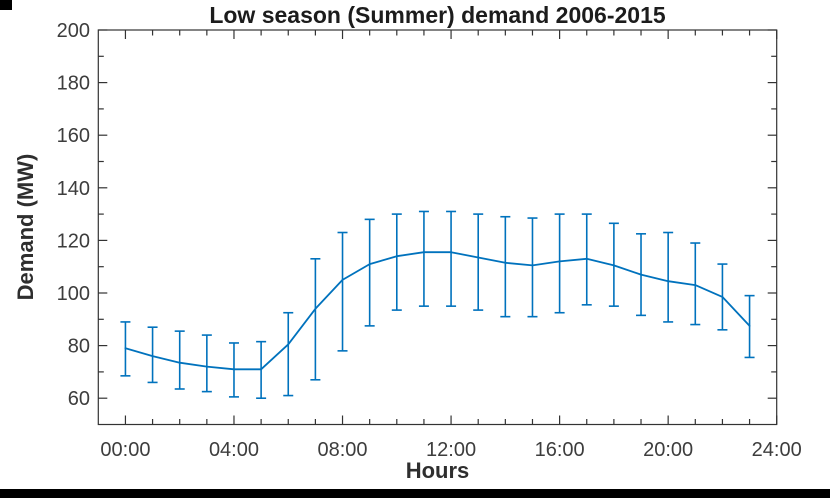  I want to click on x-tick-label: 08:00, so click(342, 450).